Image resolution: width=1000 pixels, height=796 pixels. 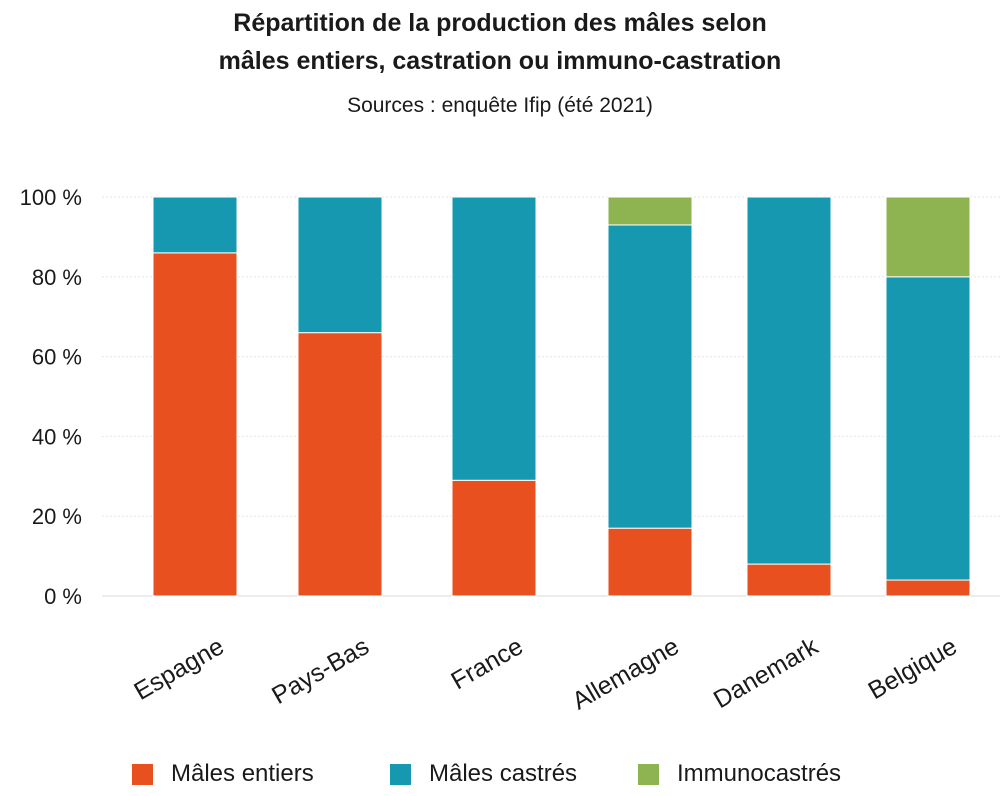 I want to click on bar-france-males-castres, so click(x=494, y=338).